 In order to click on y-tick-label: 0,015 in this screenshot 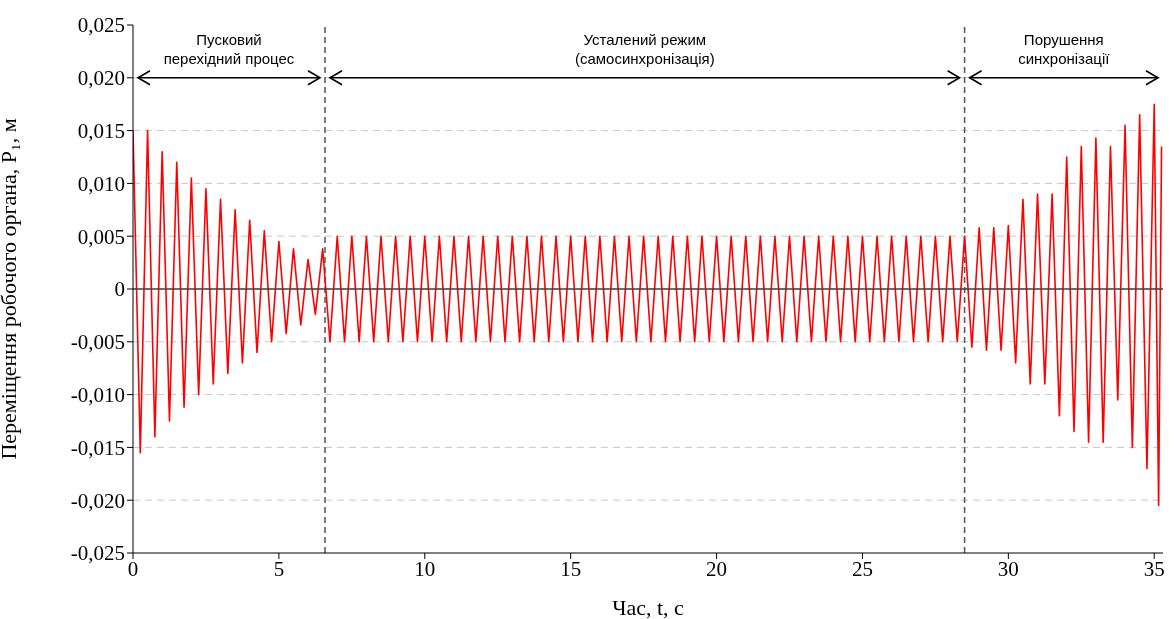, I will do `click(101, 131)`.